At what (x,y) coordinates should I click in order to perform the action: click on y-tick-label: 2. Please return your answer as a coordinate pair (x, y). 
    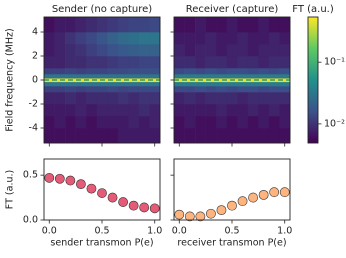
    Looking at the image, I should click on (35, 56).